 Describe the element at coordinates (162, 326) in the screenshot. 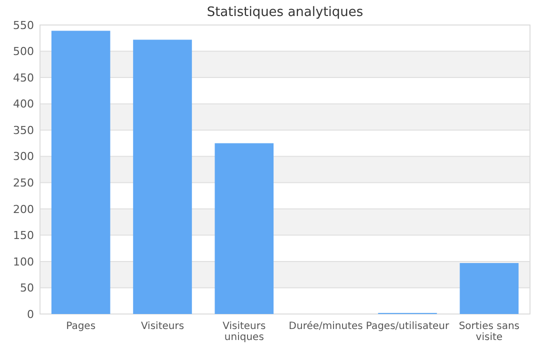

I see `x-tick-label: Visiteurs` at that location.